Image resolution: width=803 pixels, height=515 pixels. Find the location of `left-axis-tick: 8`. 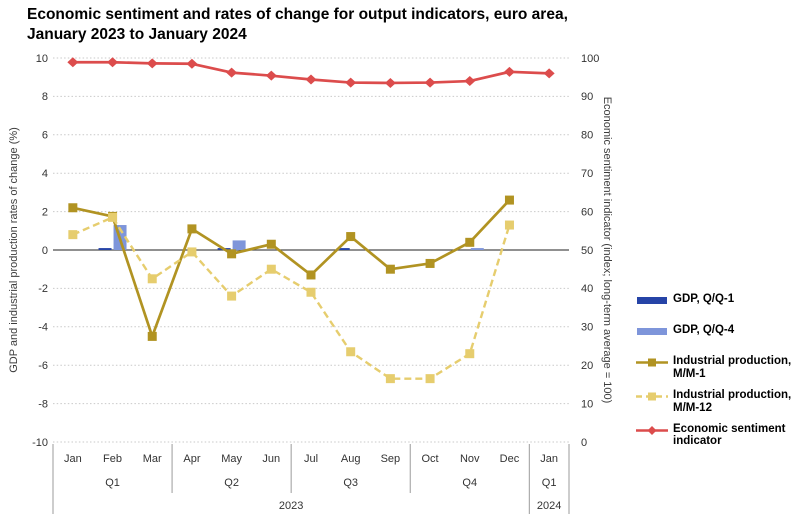

left-axis-tick: 8 is located at coordinates (45, 97).